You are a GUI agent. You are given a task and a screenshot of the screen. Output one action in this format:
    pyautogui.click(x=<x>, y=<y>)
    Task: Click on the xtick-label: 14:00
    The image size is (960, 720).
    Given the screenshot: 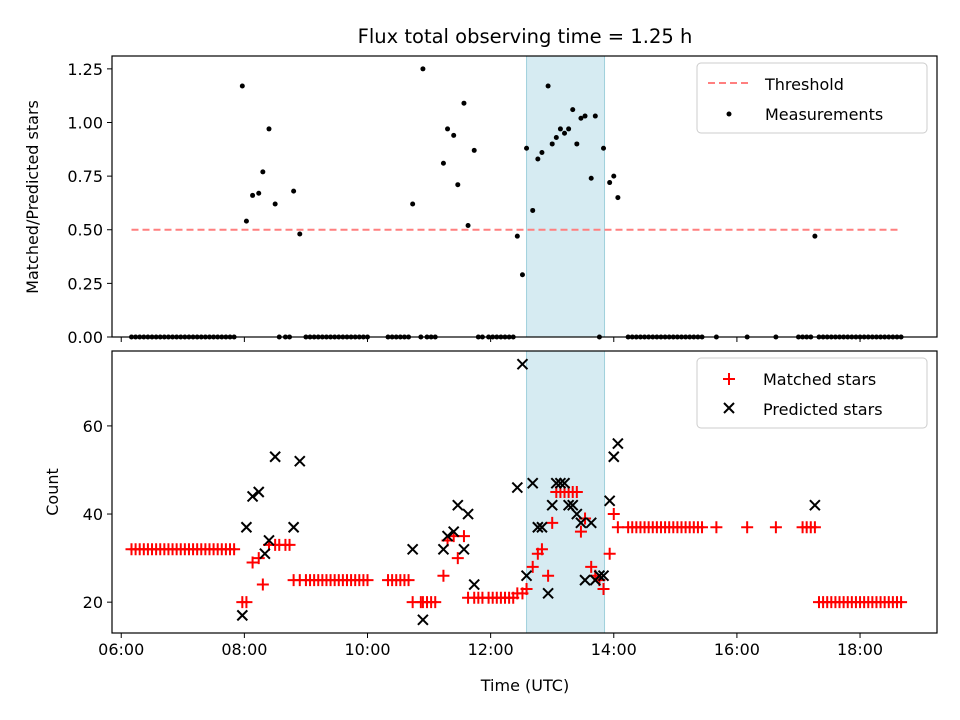 What is the action you would take?
    pyautogui.click(x=614, y=649)
    